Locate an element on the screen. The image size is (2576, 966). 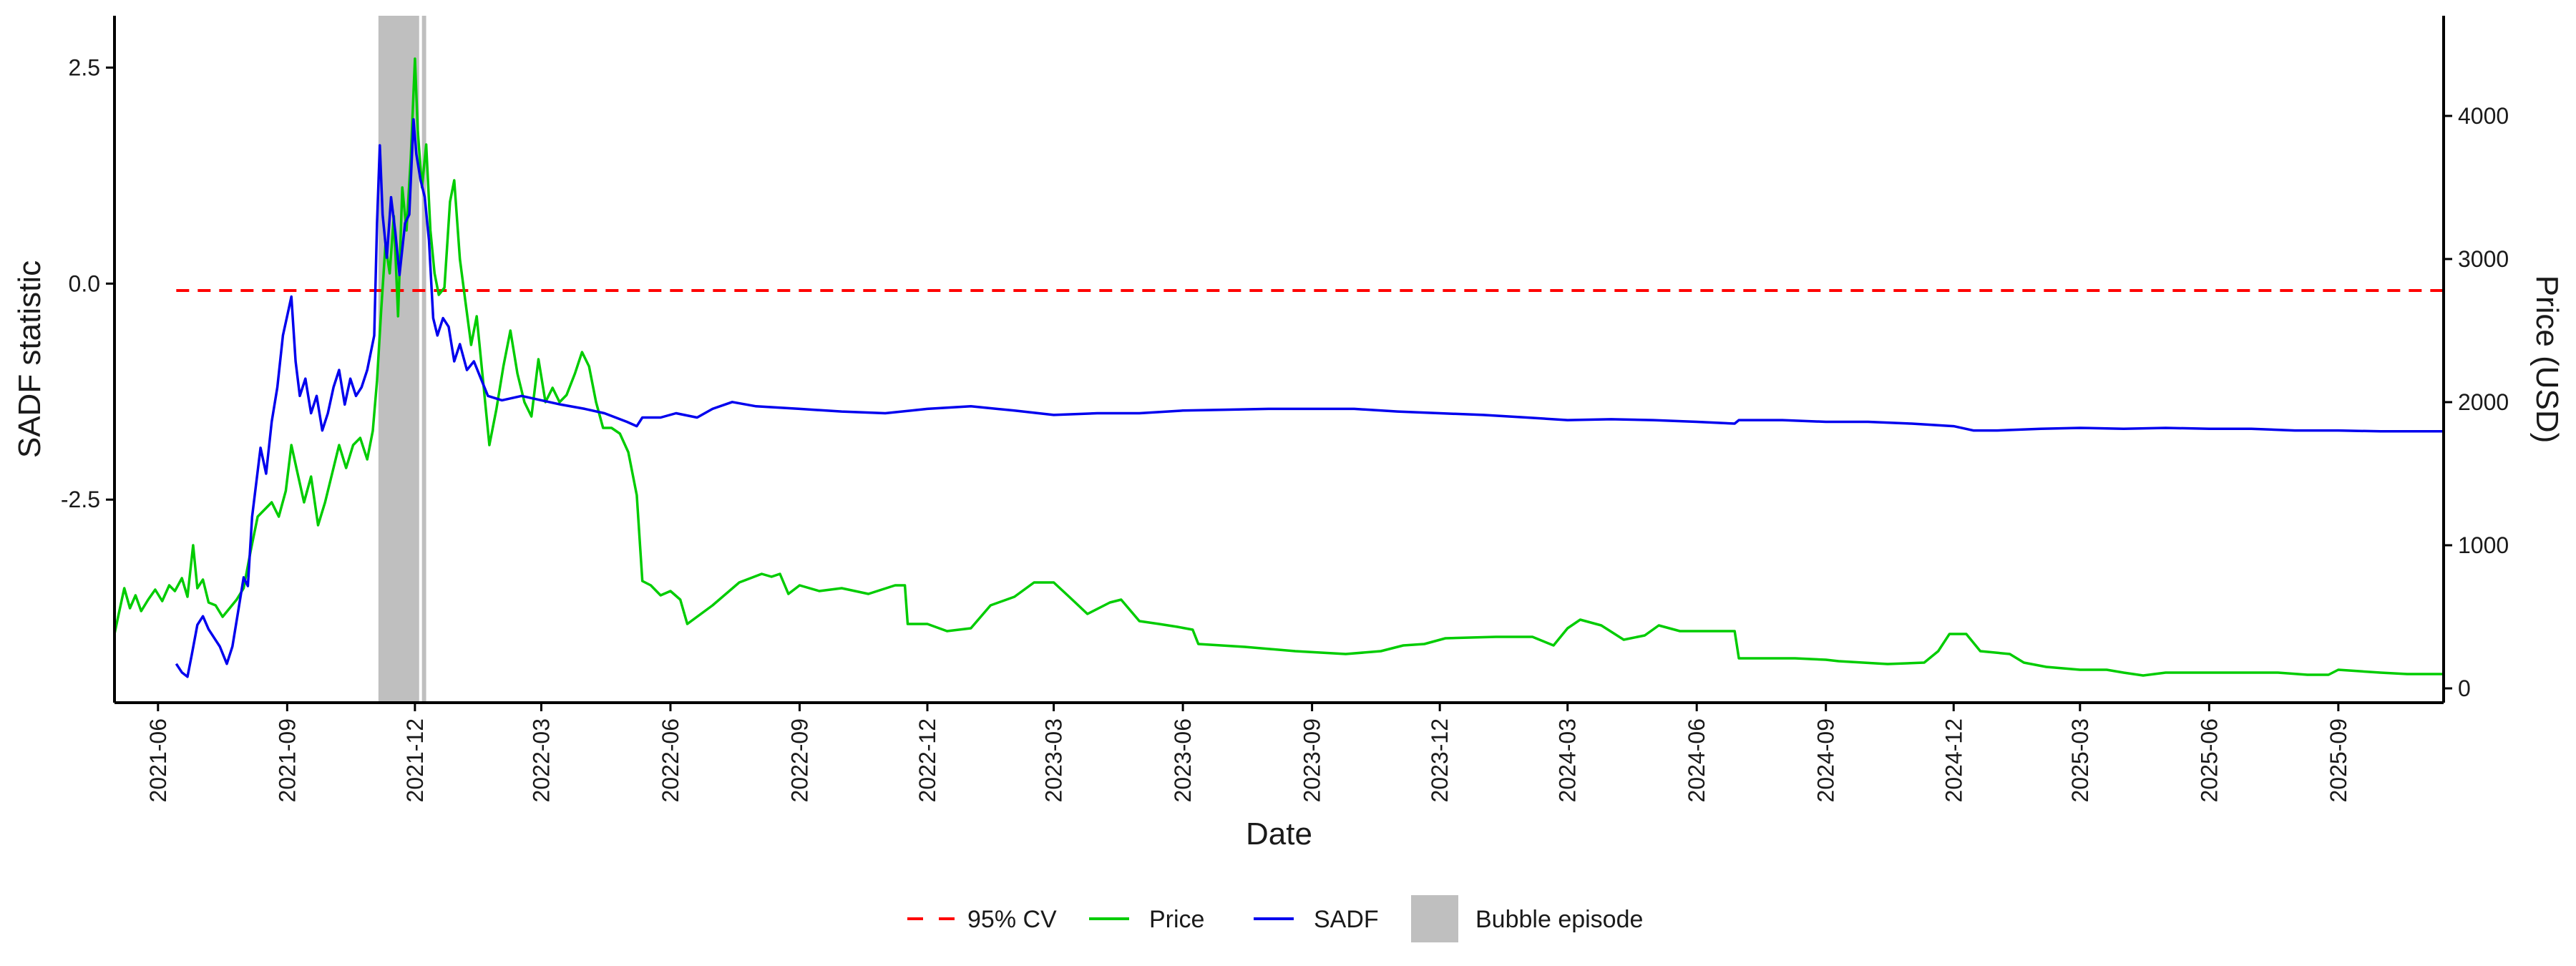
x-tick-label: 2023-09 is located at coordinates (1312, 760).